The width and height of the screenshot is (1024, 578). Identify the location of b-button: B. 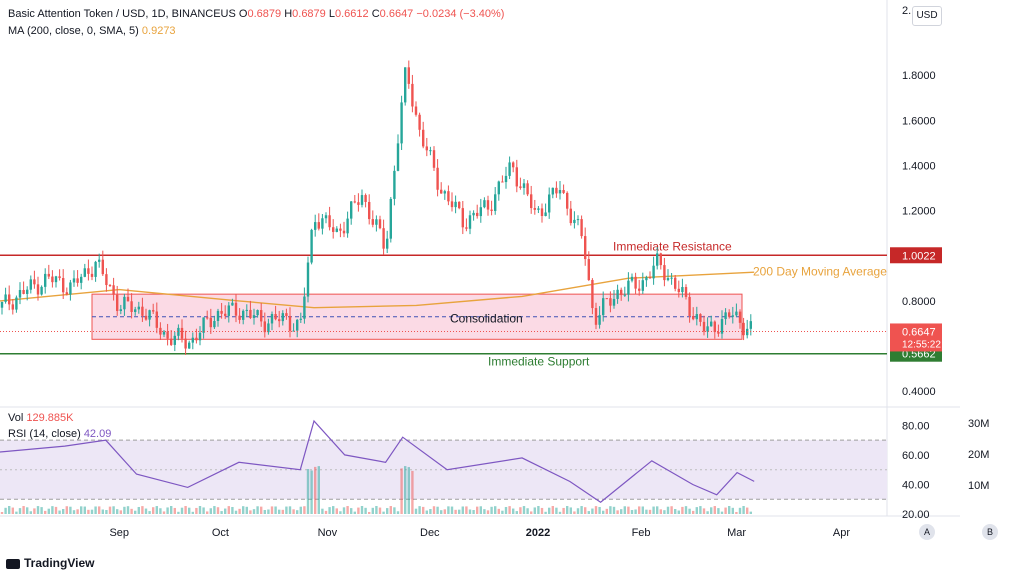
(990, 532).